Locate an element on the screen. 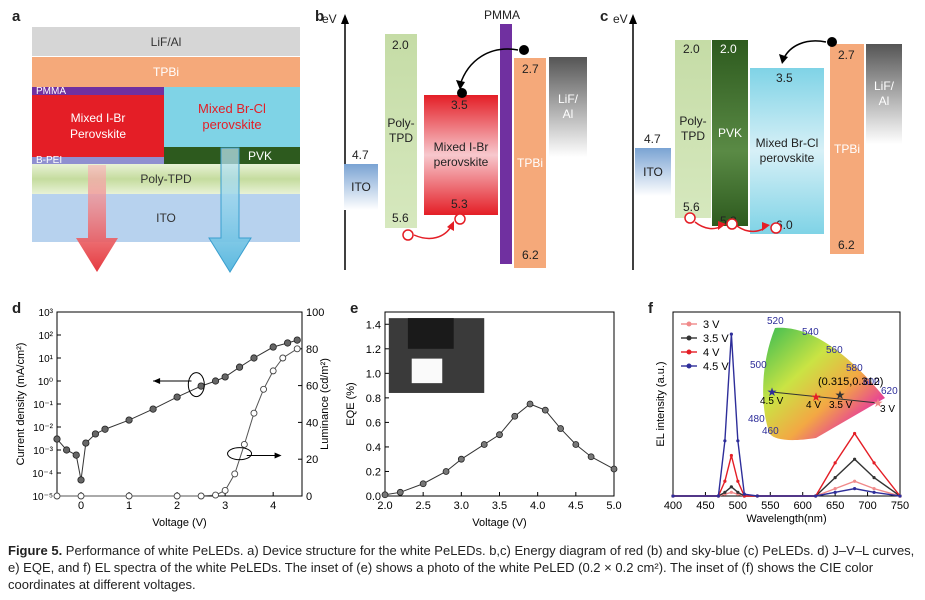 This screenshot has height=600, width=925. x-tick-label-f: 500 is located at coordinates (738, 506).